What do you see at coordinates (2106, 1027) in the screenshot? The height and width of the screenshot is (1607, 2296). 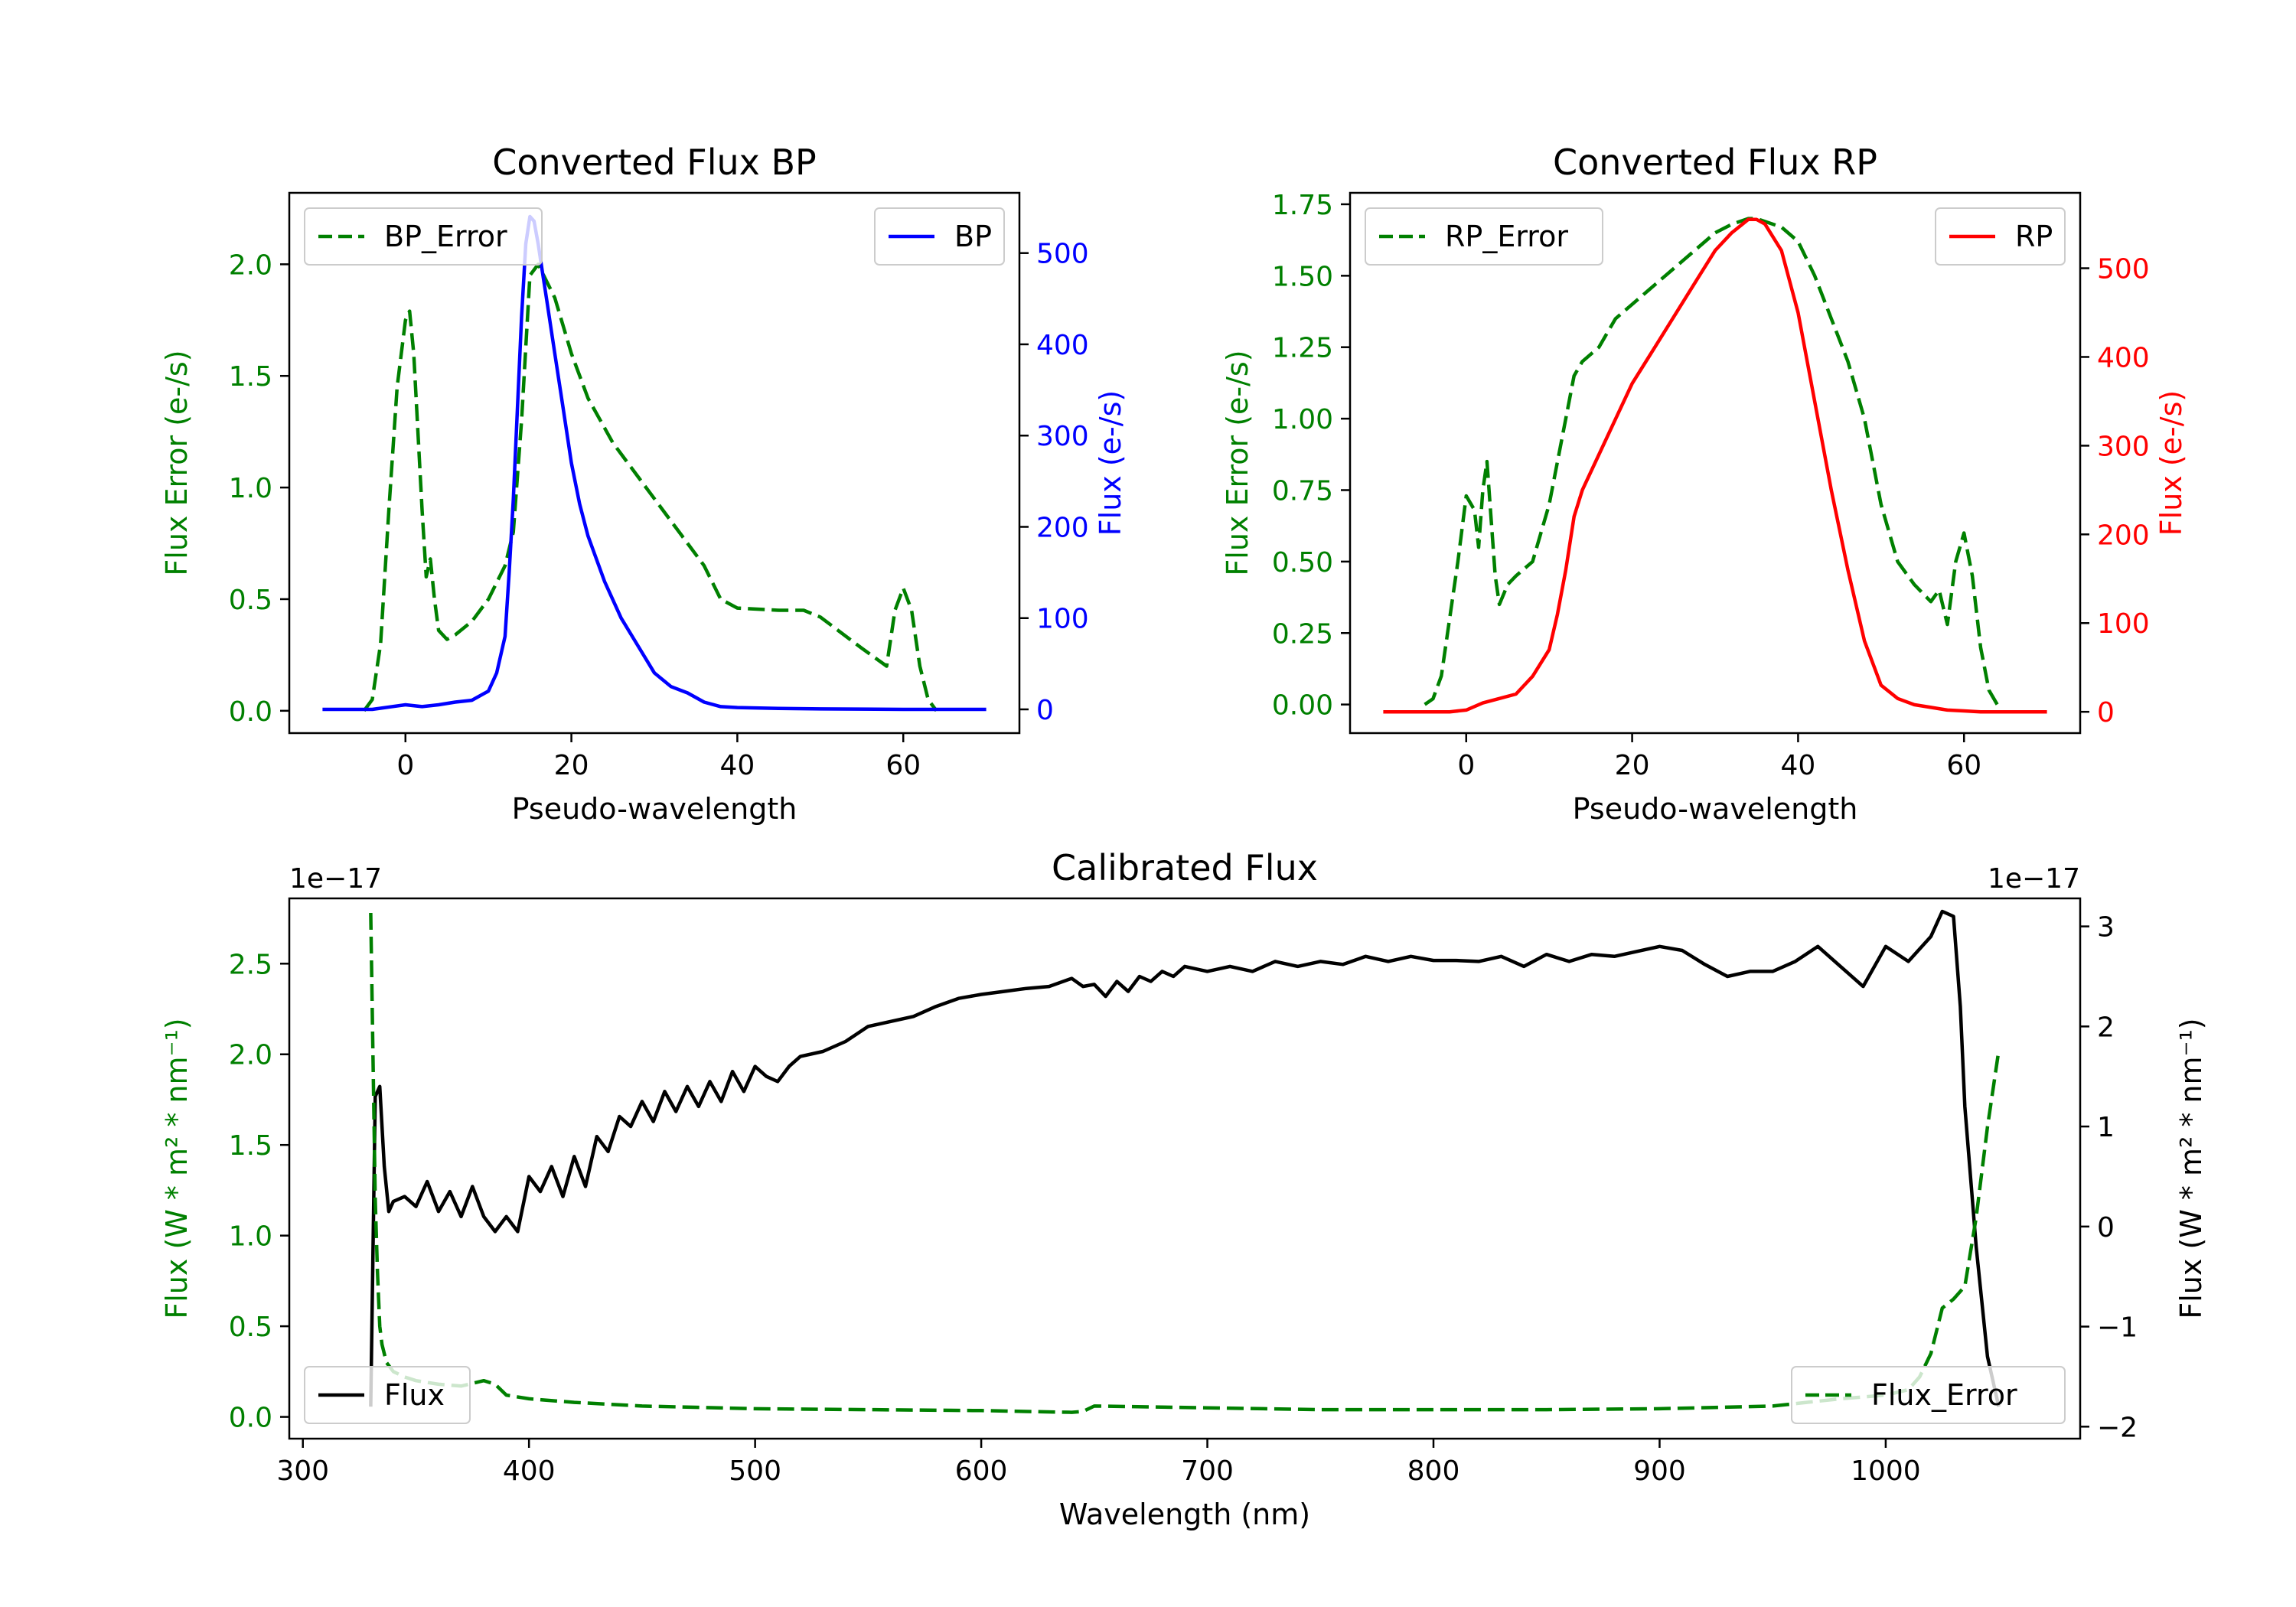 I see `y-right-tick-label: 2` at bounding box center [2106, 1027].